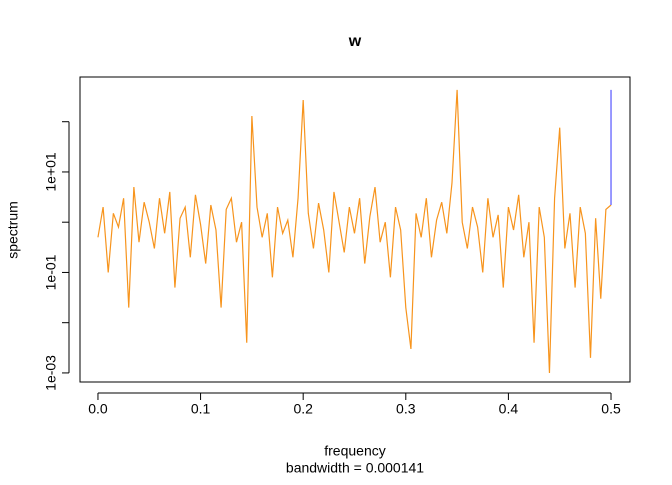  I want to click on x-tick-label: 0.3, so click(406, 409).